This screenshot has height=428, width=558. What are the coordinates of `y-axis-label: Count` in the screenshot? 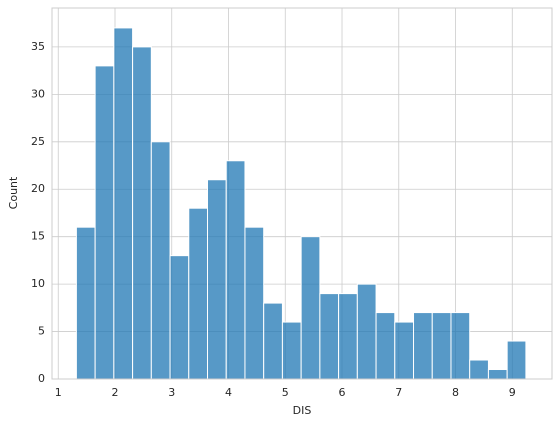 It's located at (13, 192).